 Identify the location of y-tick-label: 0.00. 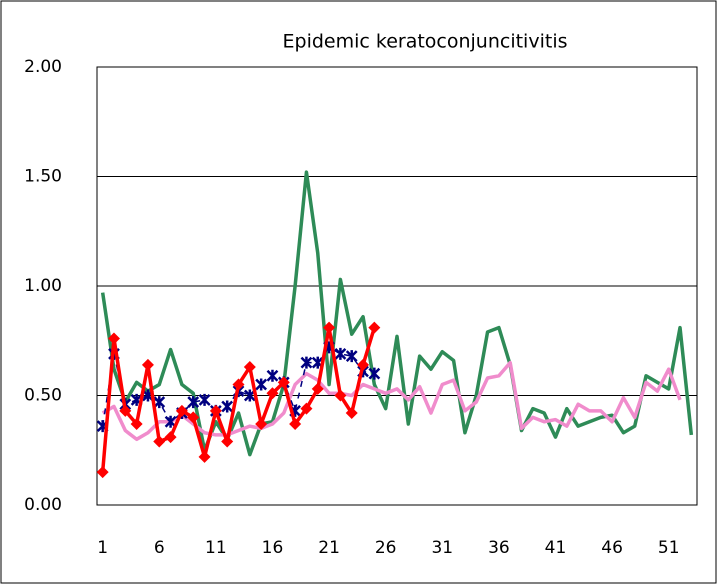
(43, 505).